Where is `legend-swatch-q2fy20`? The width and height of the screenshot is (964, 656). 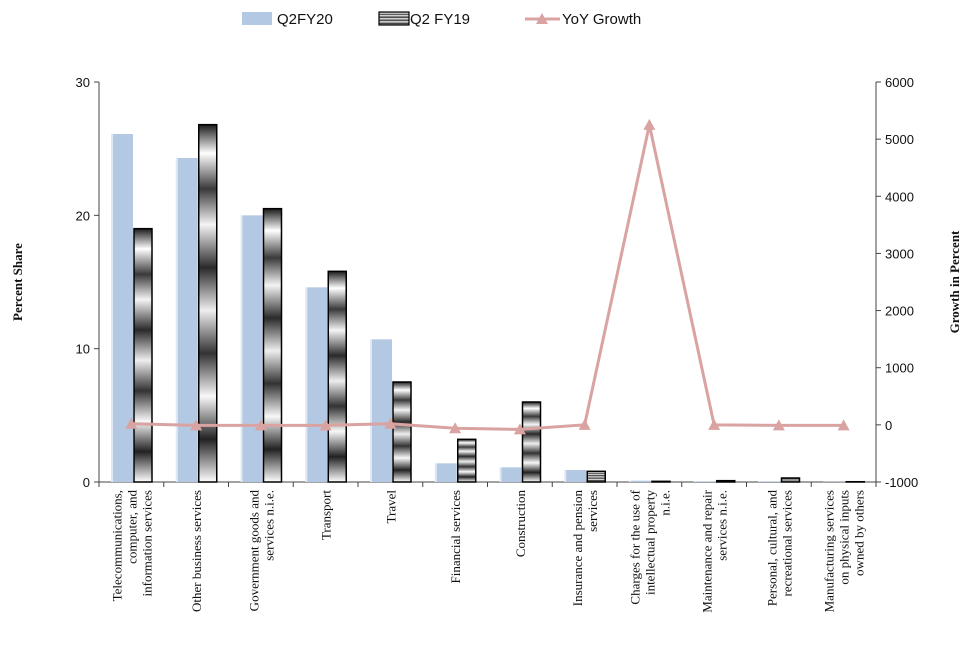 legend-swatch-q2fy20 is located at coordinates (257, 18).